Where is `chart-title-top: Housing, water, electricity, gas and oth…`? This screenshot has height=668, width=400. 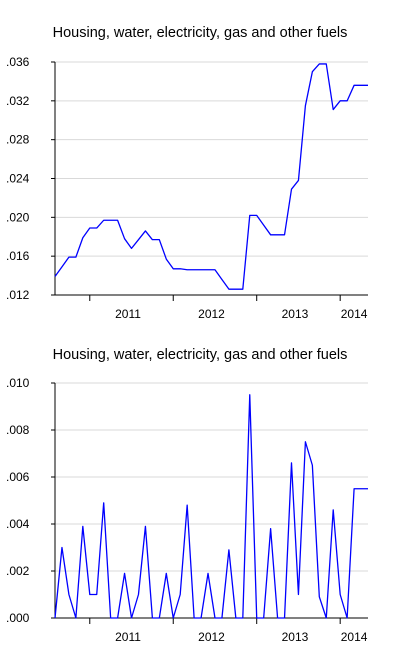 chart-title-top: Housing, water, electricity, gas and oth… is located at coordinates (200, 33).